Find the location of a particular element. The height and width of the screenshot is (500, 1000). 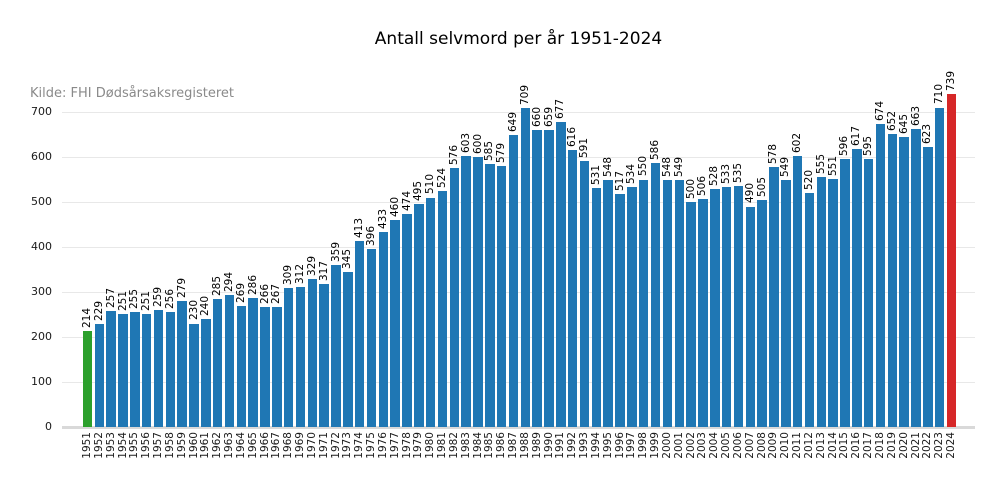

bar-1956 is located at coordinates (146, 371).